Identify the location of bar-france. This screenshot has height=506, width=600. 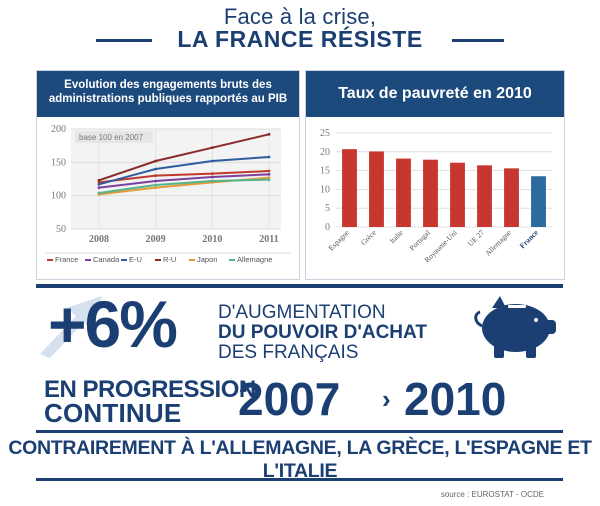
(538, 201).